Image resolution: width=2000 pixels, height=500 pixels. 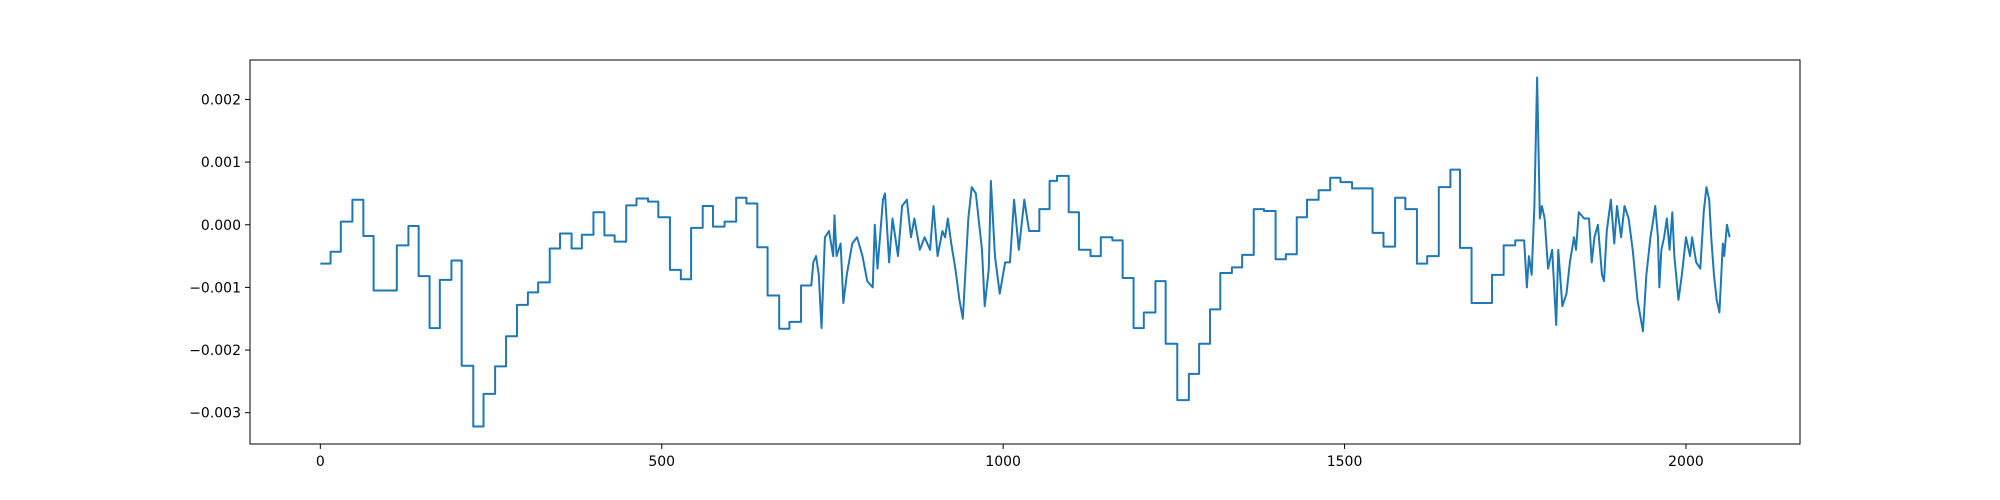 What do you see at coordinates (661, 462) in the screenshot?
I see `x-tick-label: 500` at bounding box center [661, 462].